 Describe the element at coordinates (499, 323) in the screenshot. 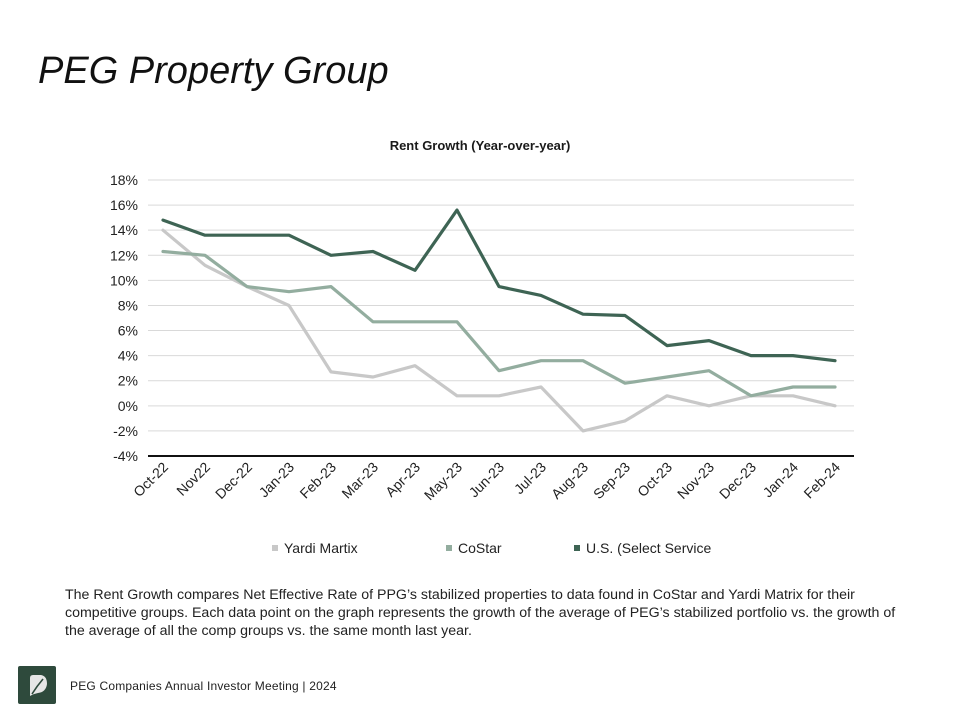

I see `series-line-costar` at that location.